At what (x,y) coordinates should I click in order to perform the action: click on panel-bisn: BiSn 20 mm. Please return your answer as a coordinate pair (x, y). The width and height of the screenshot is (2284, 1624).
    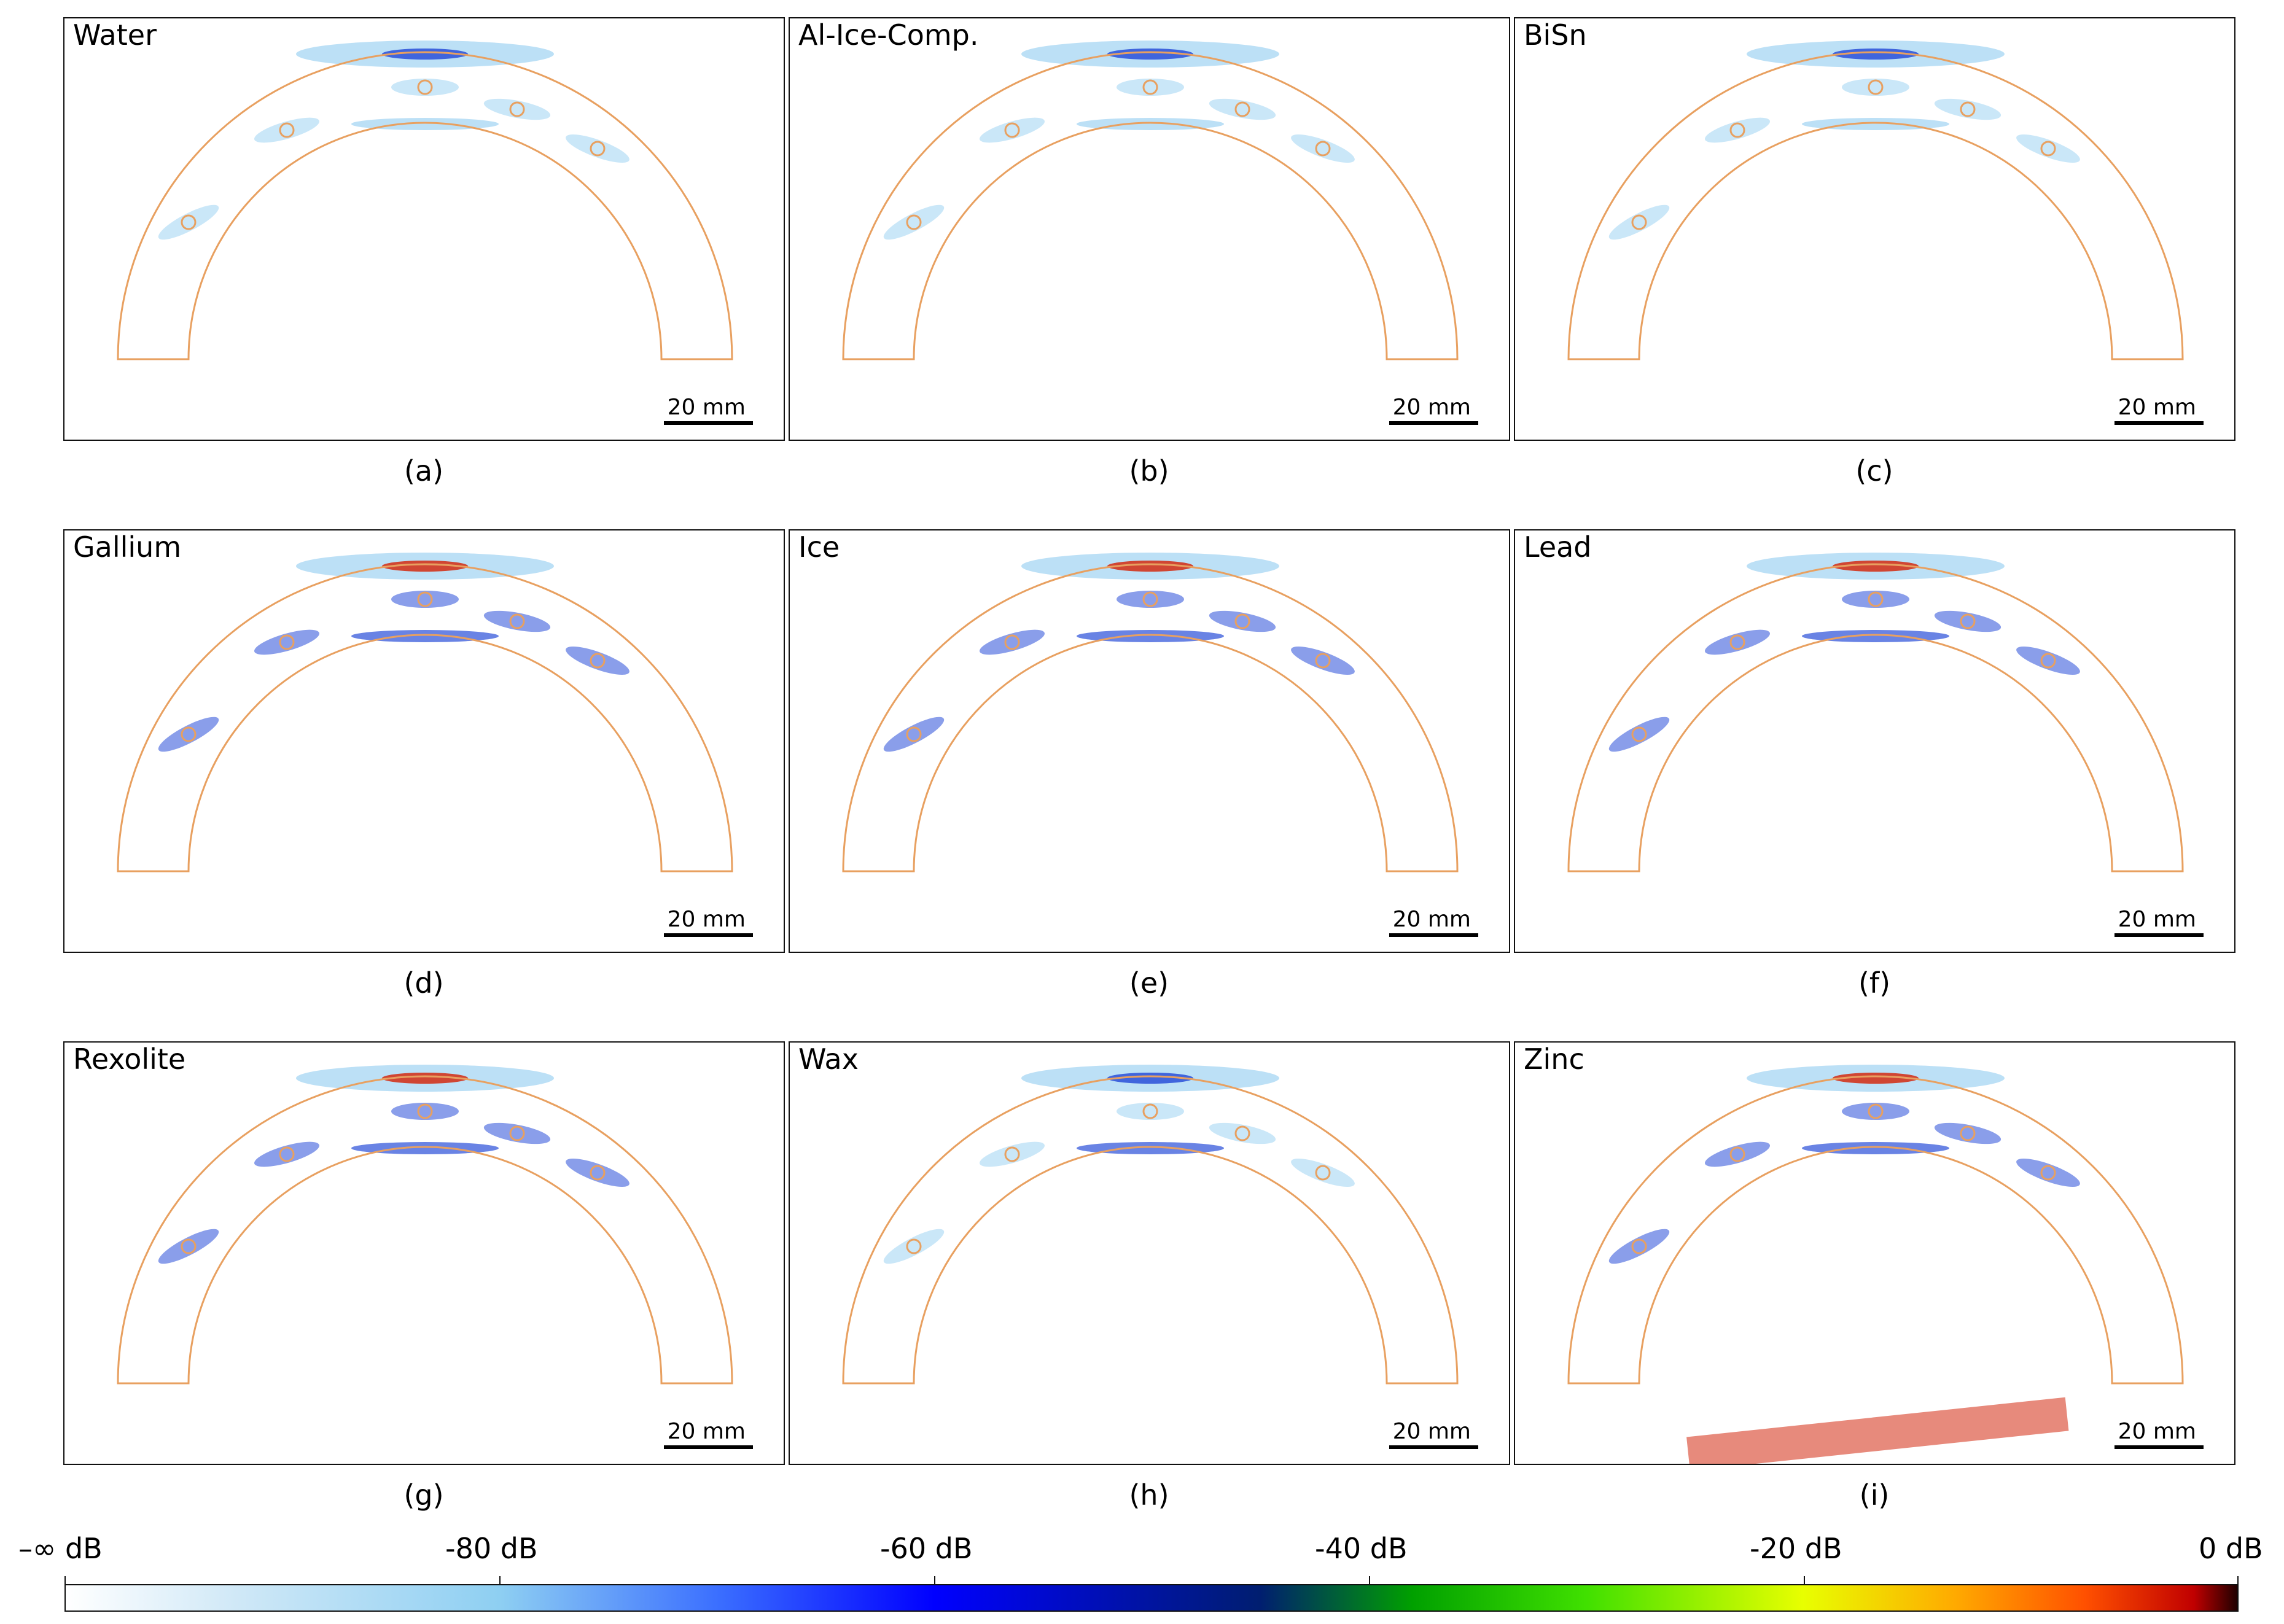
    Looking at the image, I should click on (1875, 229).